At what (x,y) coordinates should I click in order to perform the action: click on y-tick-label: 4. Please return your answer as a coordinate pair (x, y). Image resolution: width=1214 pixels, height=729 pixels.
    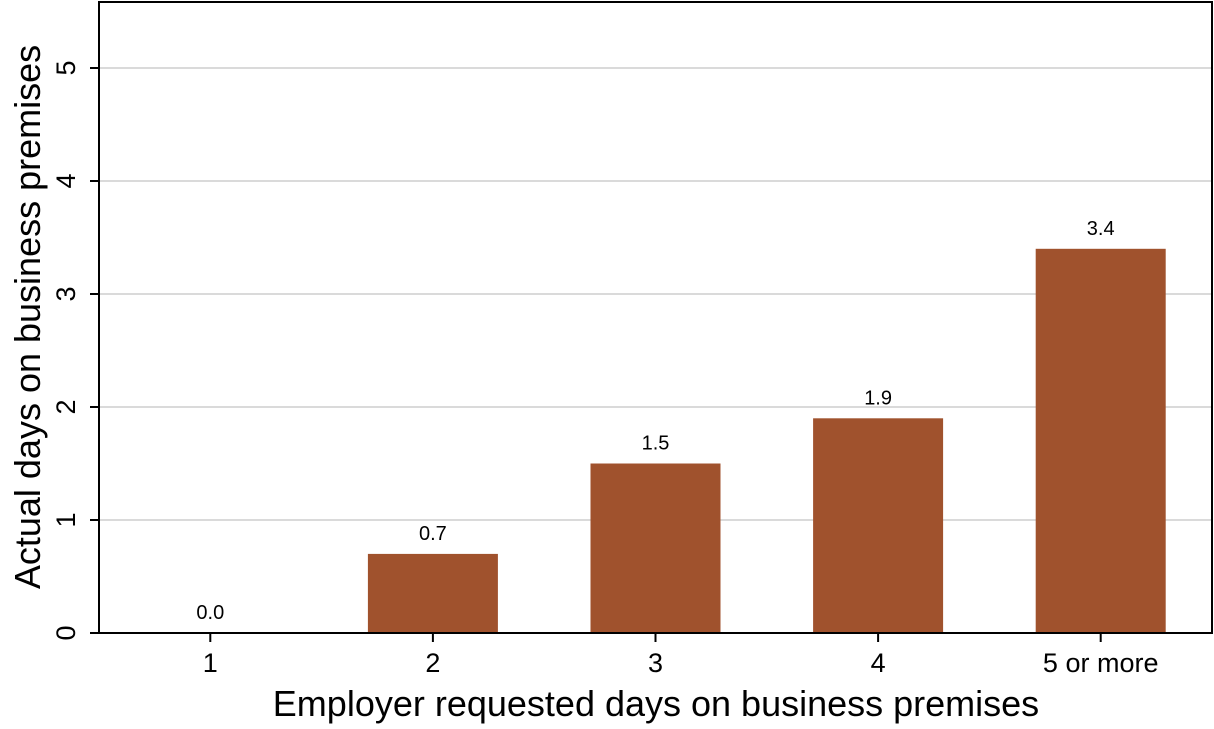
    Looking at the image, I should click on (66, 180).